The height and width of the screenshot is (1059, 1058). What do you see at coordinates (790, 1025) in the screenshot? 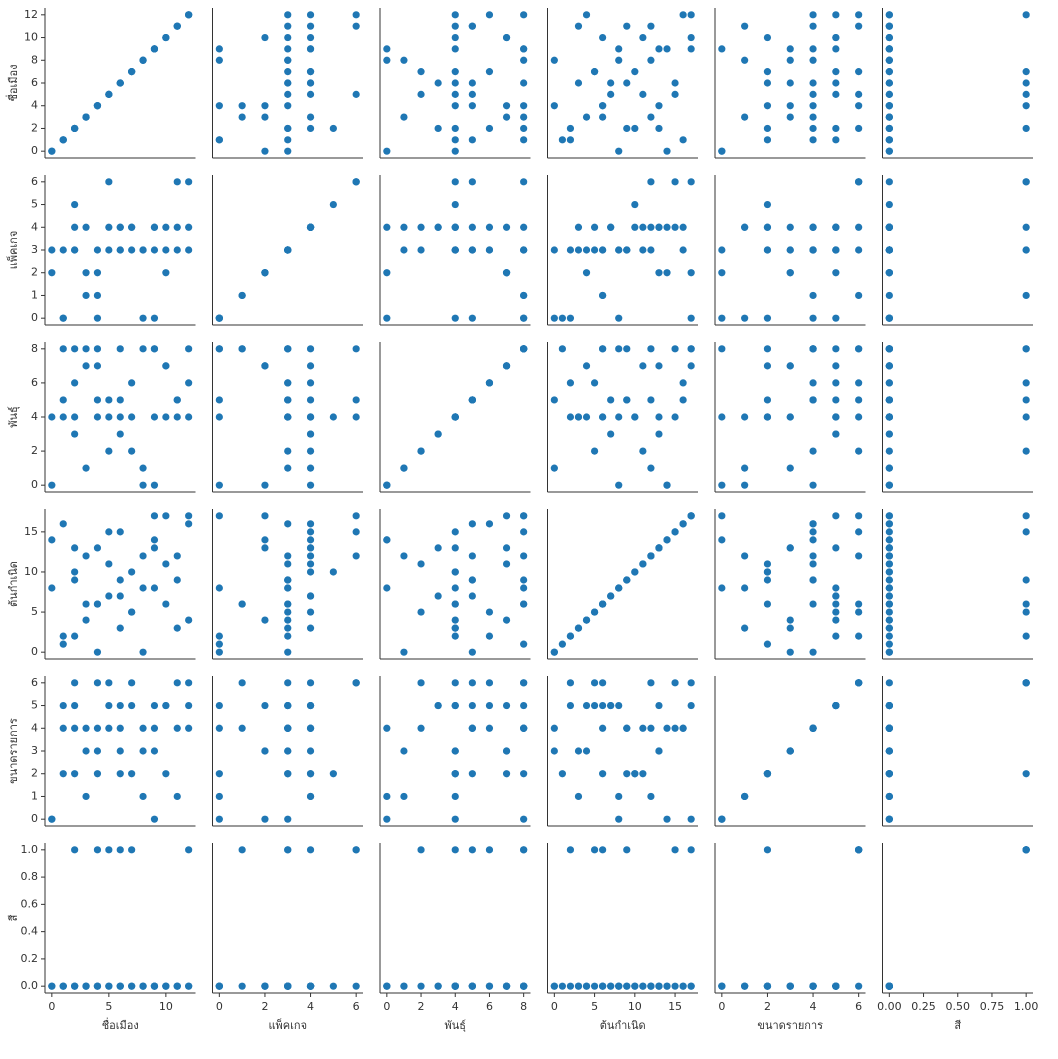
I see `x-axis-label: ขนาดรายการ` at bounding box center [790, 1025].